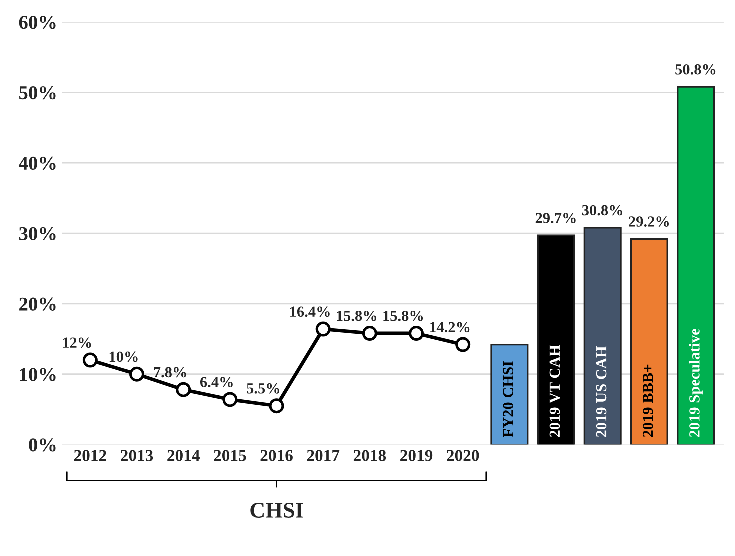 The image size is (735, 556). Describe the element at coordinates (37, 234) in the screenshot. I see `y-tick-label: 30%` at that location.